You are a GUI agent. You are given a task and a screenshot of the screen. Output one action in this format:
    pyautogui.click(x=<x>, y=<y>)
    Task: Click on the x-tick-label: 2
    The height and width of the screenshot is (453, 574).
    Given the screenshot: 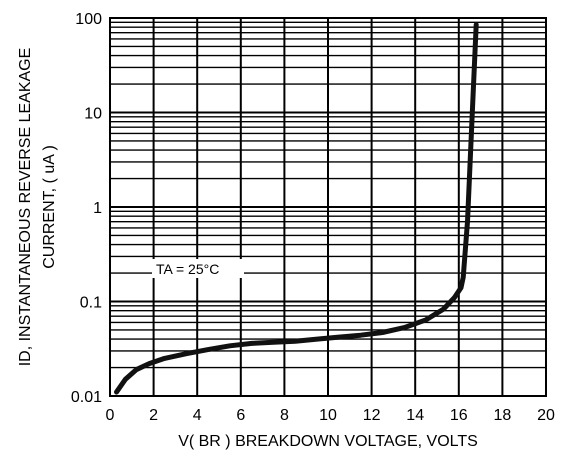 What is the action you would take?
    pyautogui.click(x=153, y=415)
    